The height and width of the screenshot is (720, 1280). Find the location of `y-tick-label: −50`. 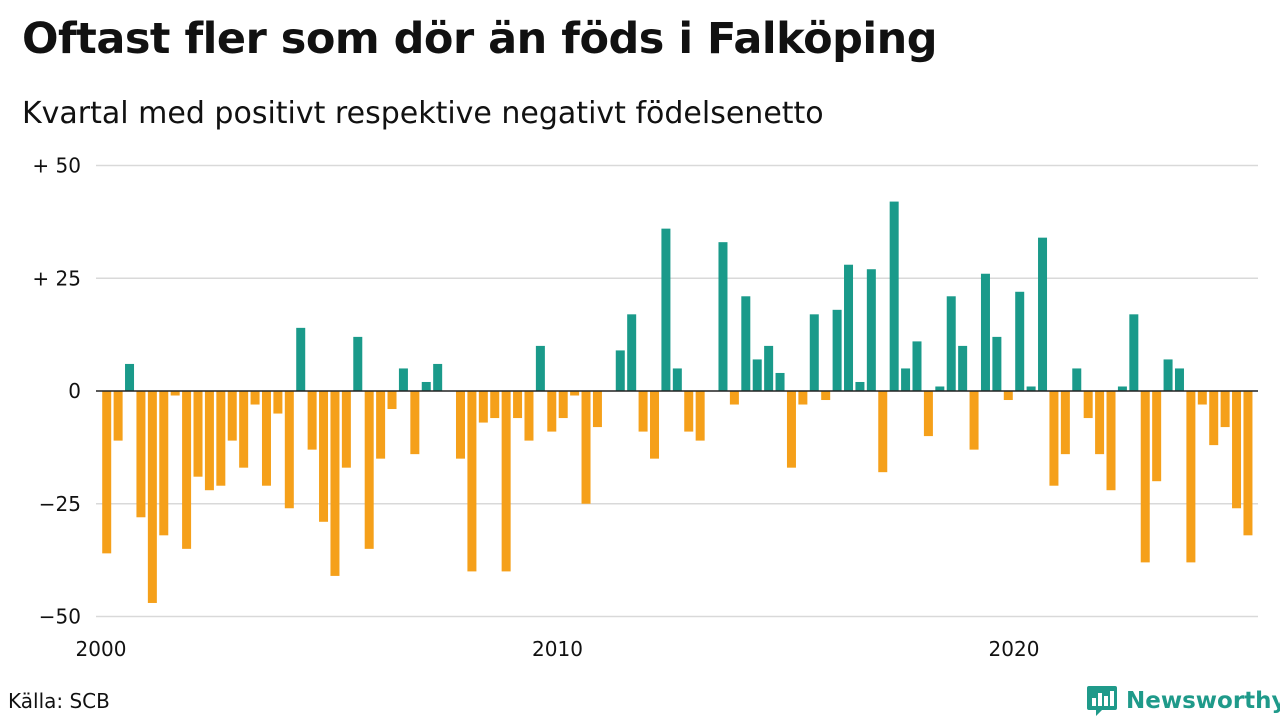

y-tick-label: −50 is located at coordinates (60, 617).